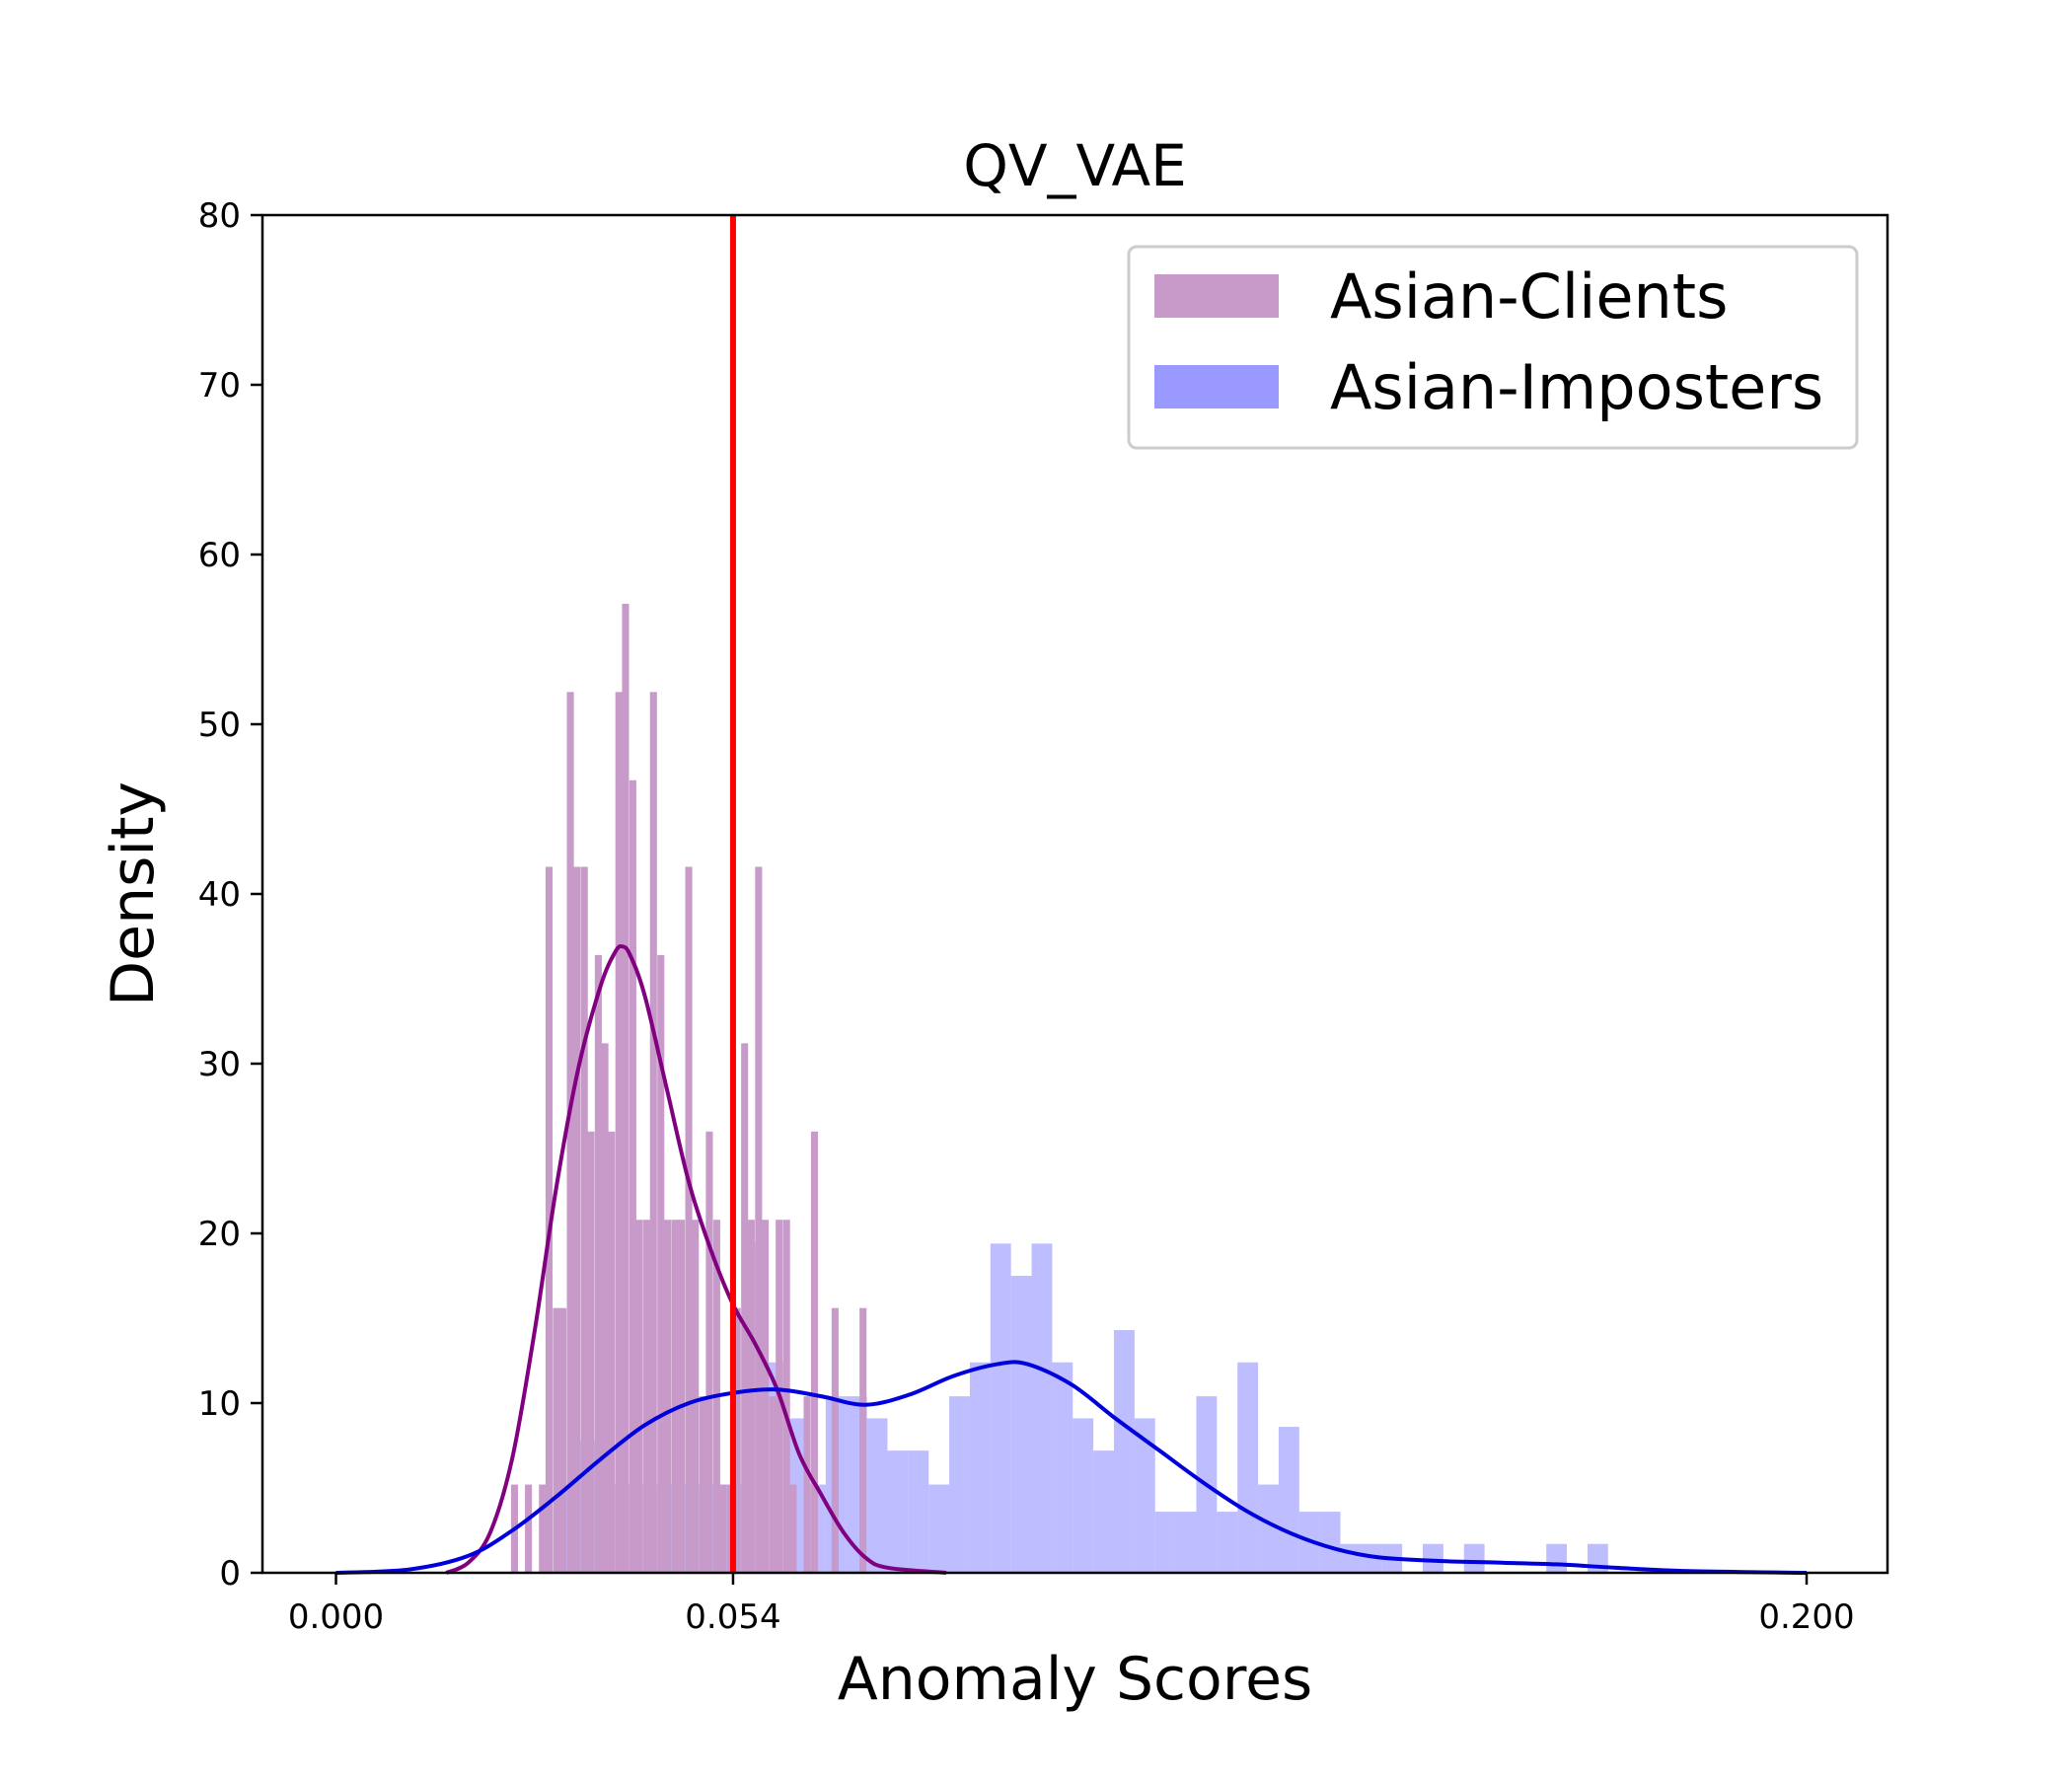 This screenshot has height=1781, width=2072. Describe the element at coordinates (219, 895) in the screenshot. I see `y-tick-label: 40` at that location.